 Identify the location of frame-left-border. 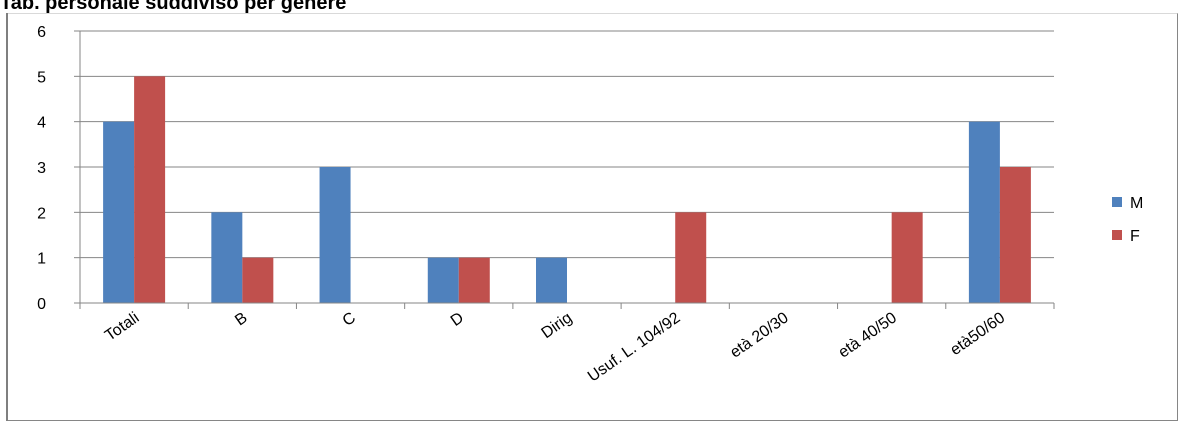
(7, 217).